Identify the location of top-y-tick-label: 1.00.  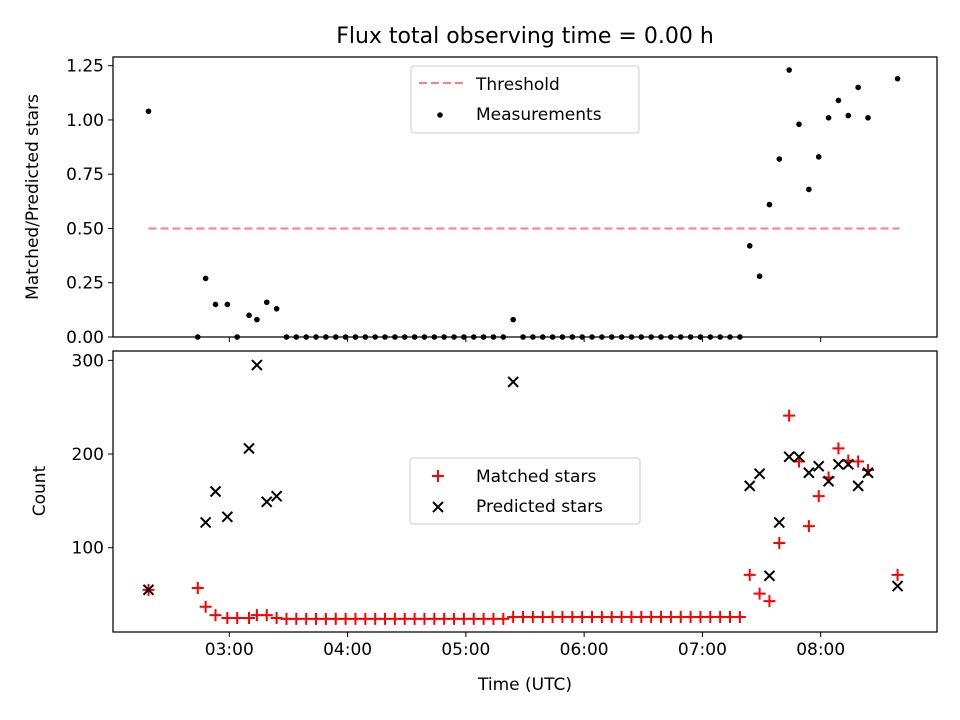
(85, 121).